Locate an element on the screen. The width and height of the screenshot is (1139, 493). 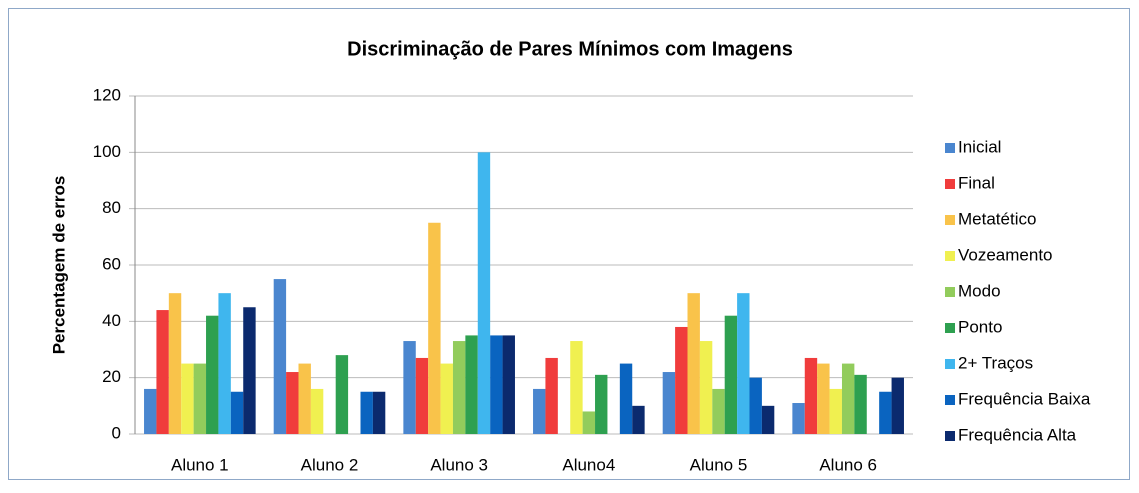
y-tick-label: 0 is located at coordinates (116, 432).